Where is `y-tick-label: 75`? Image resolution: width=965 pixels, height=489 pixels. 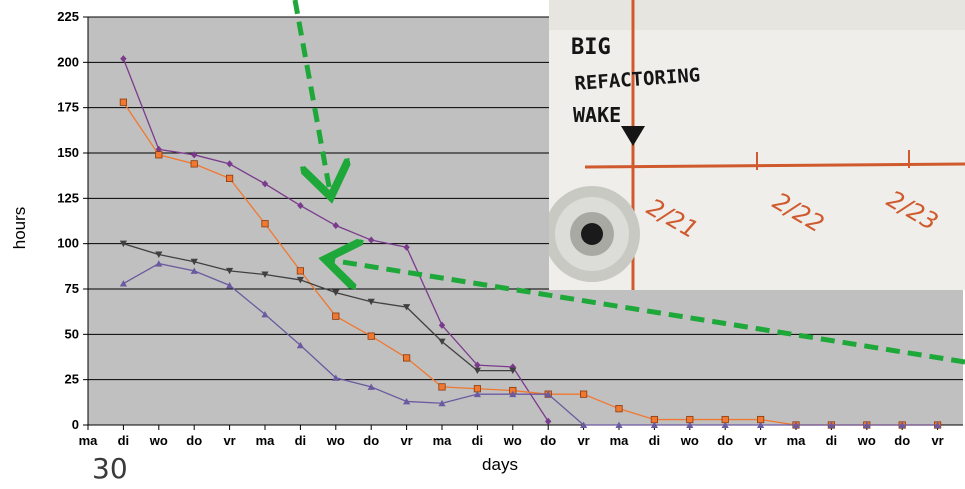
y-tick-label: 75 is located at coordinates (72, 288).